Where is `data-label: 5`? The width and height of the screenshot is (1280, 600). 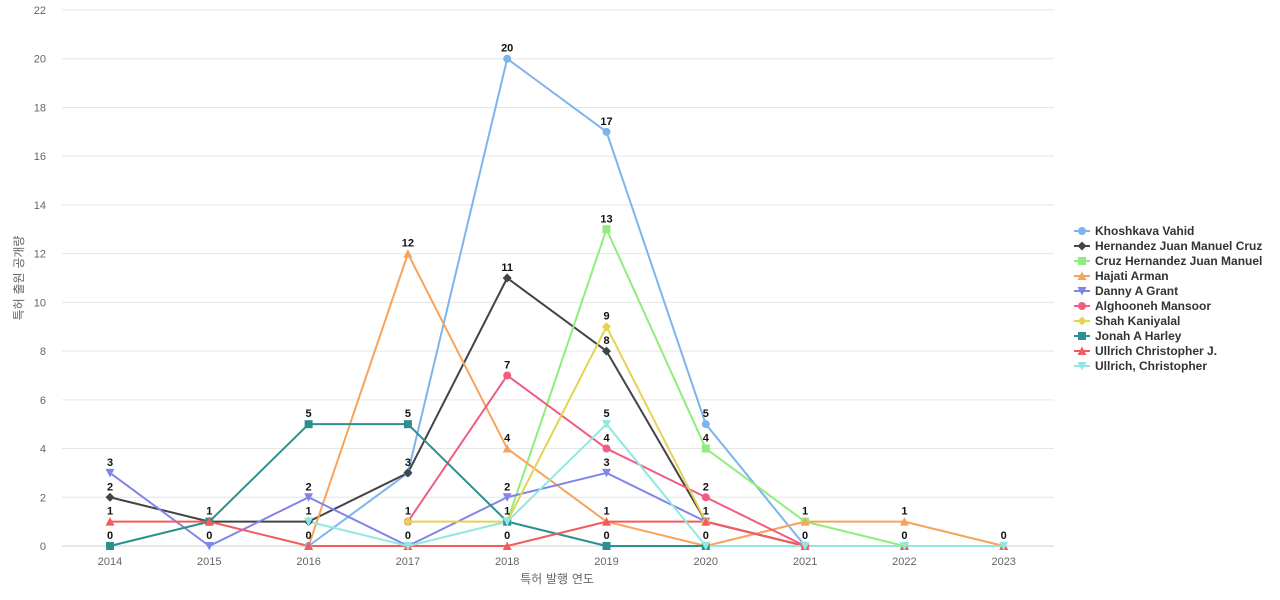
data-label: 5 is located at coordinates (309, 414).